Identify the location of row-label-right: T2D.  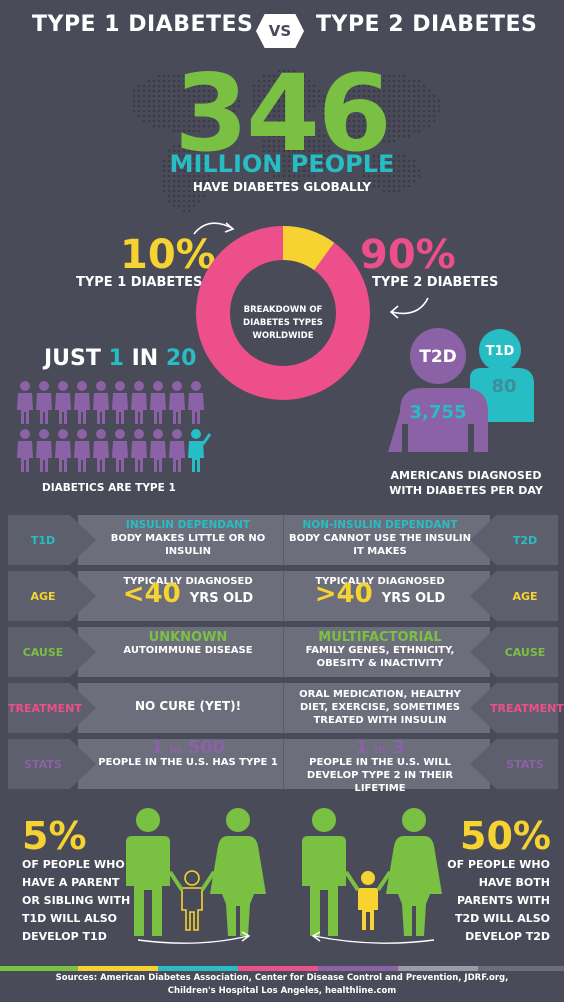
(525, 540).